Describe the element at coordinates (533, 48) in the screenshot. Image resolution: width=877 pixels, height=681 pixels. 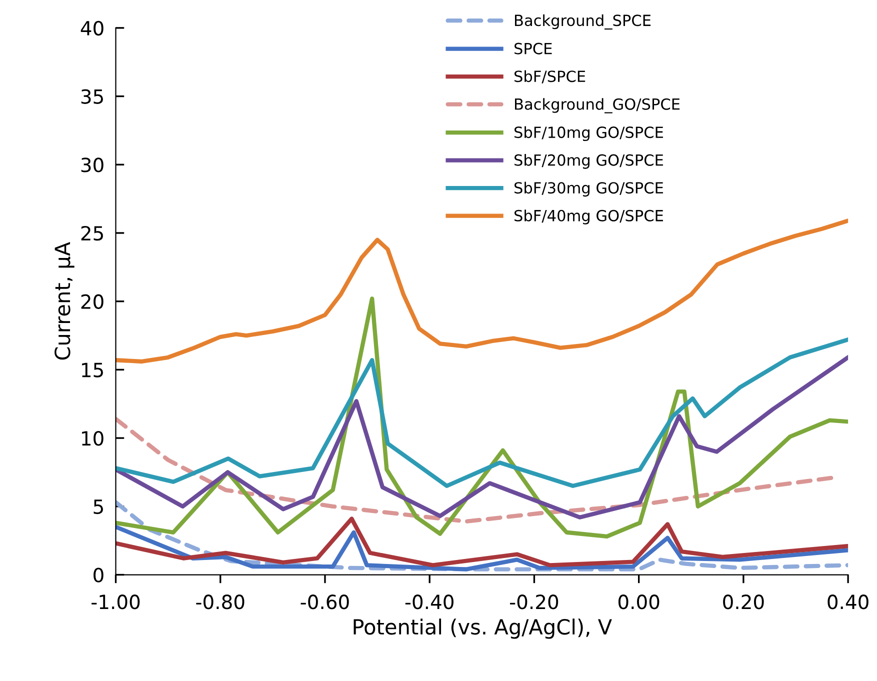
I see `legend-label: SPCE` at that location.